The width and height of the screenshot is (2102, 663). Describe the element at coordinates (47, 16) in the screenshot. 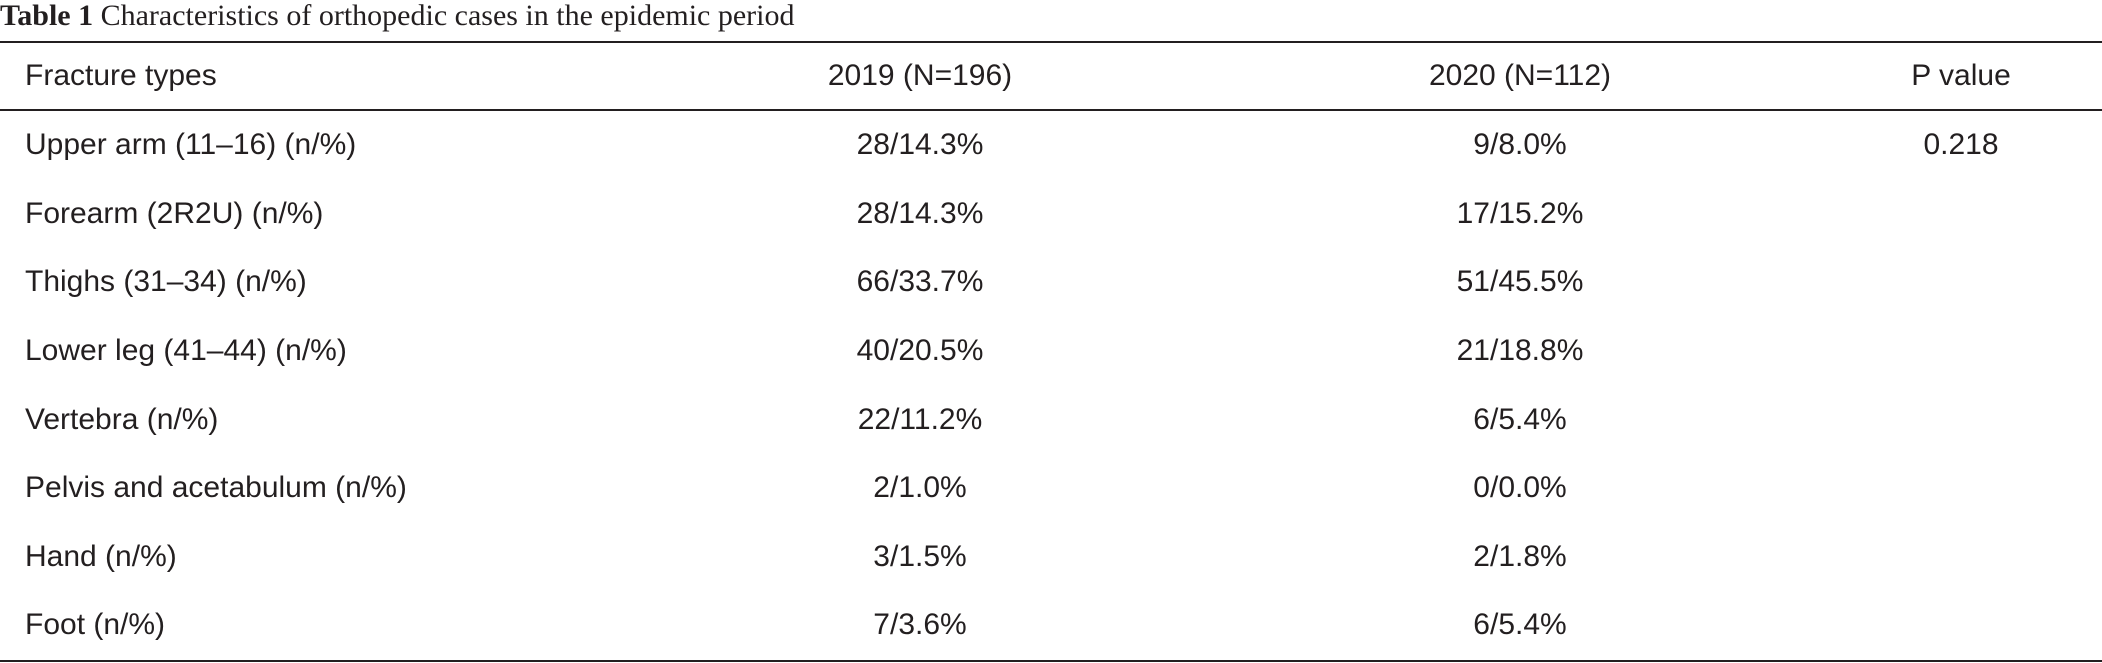

I see `table-caption-label: Table 1` at that location.